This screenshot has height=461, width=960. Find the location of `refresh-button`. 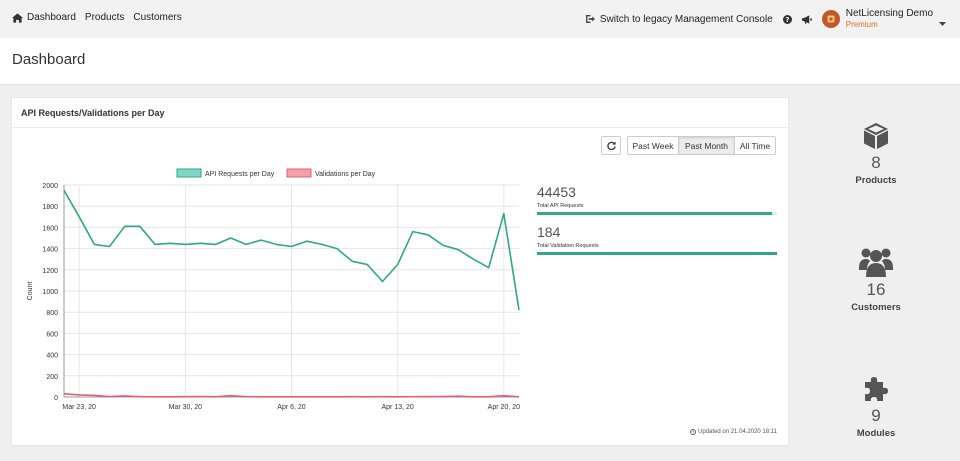

refresh-button is located at coordinates (611, 145).